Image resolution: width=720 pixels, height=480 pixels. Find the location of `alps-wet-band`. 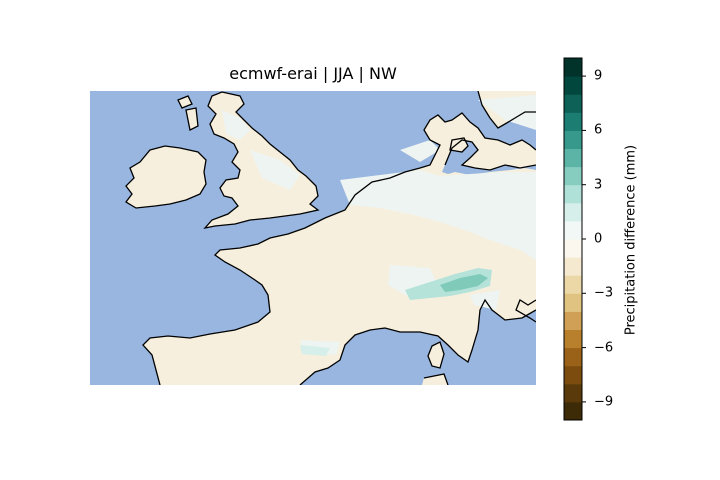

alps-wet-band is located at coordinates (396, 312).